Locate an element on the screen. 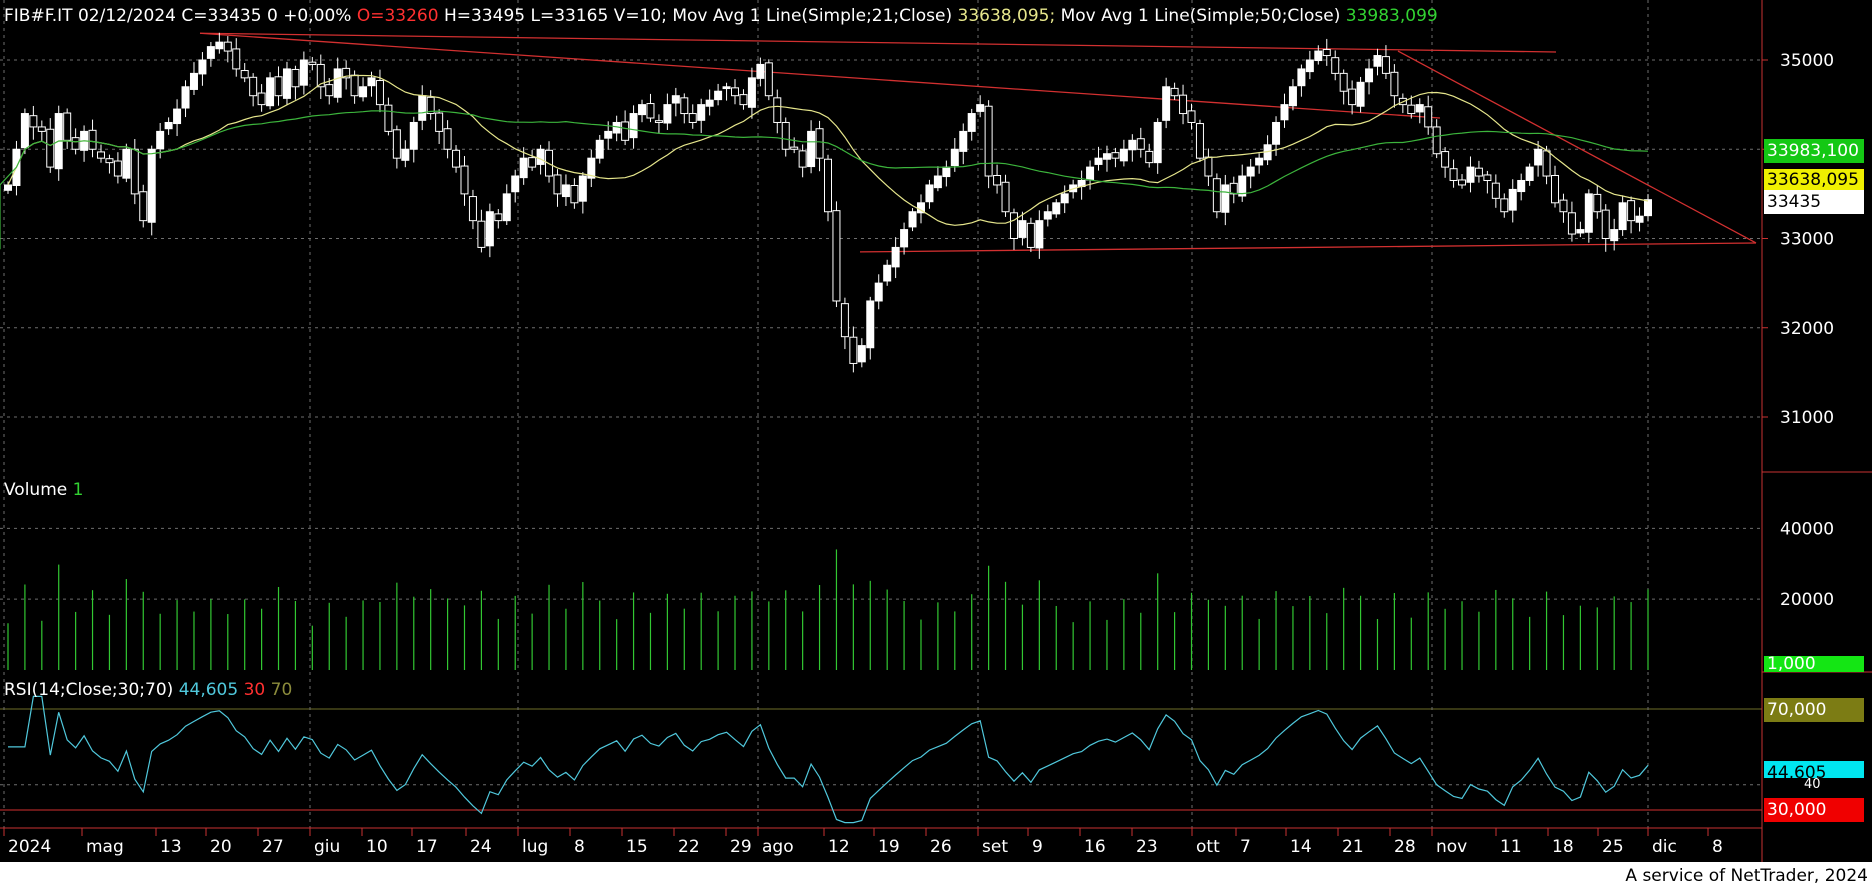 The height and width of the screenshot is (888, 1872). ma21-tag: 33638,095 is located at coordinates (1814, 180).